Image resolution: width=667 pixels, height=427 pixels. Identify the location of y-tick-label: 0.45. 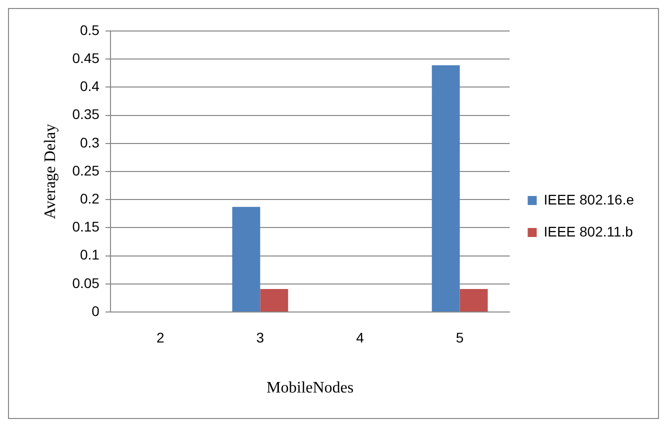
(86, 58).